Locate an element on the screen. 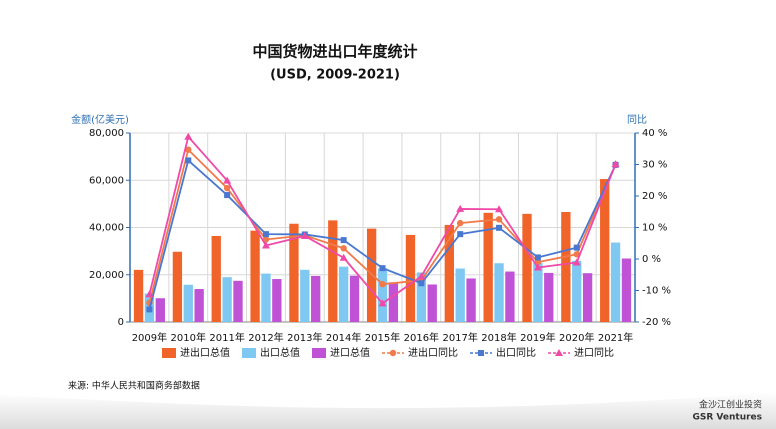 This screenshot has height=429, width=776. brand-name-en: GSR Ventures is located at coordinates (727, 418).